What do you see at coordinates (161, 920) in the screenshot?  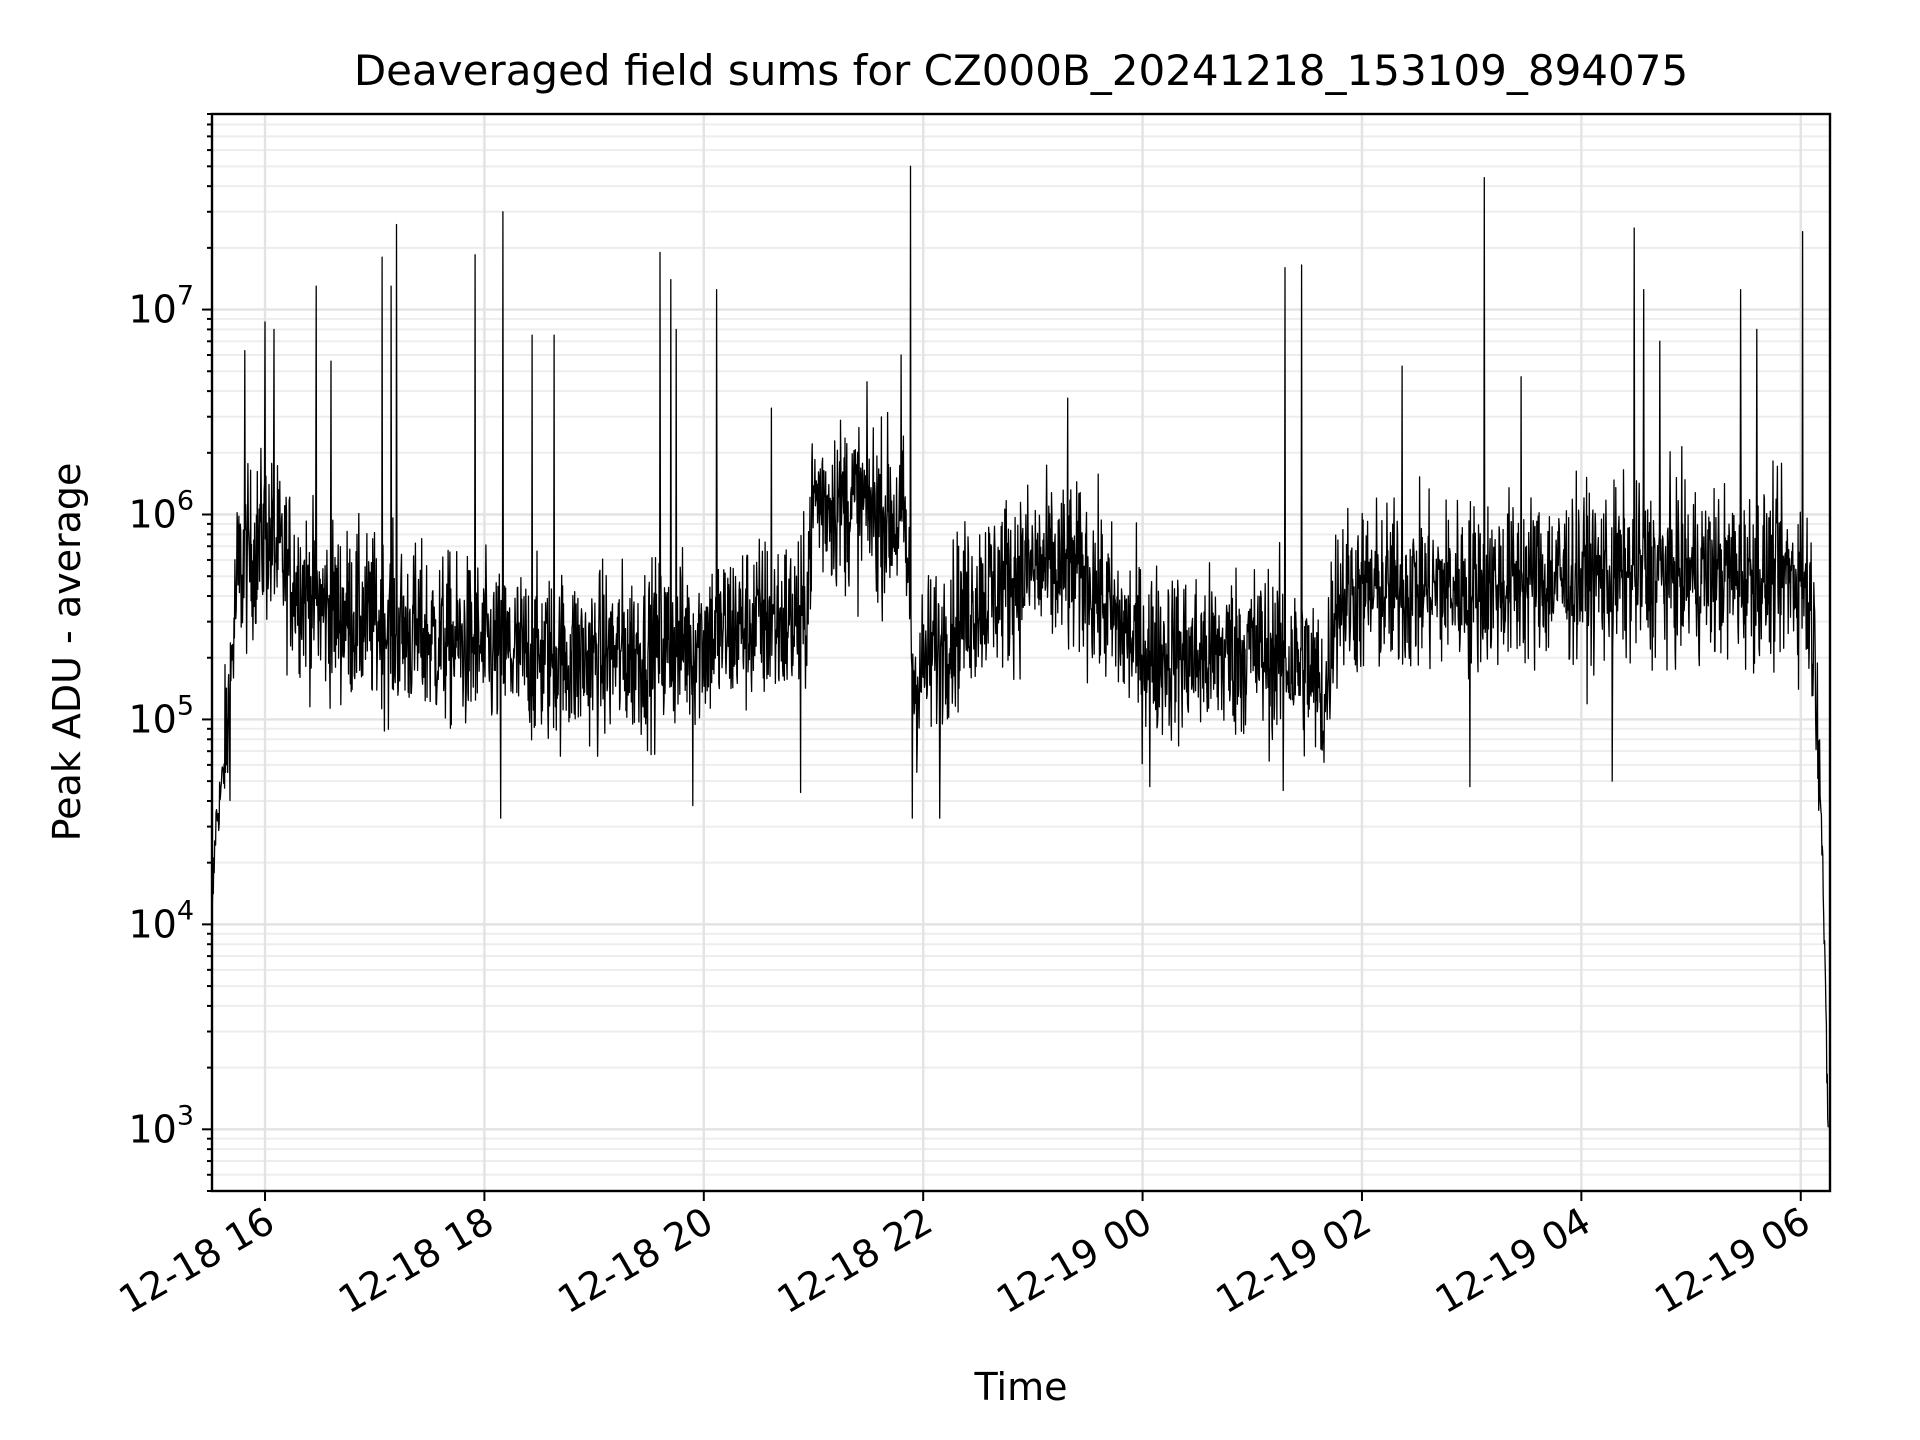 I see `y-tick-label: 10⁴` at bounding box center [161, 920].